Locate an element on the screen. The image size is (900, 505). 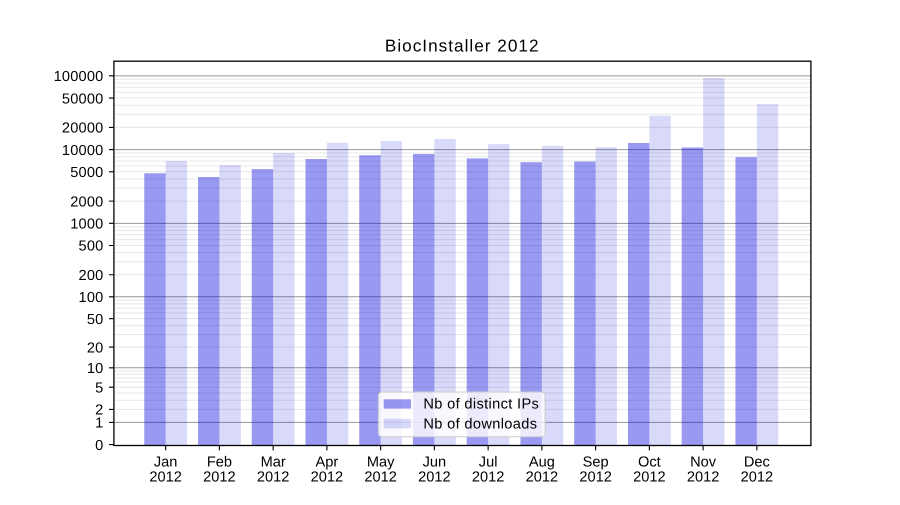
svg-text: 50000 is located at coordinates (83, 99).